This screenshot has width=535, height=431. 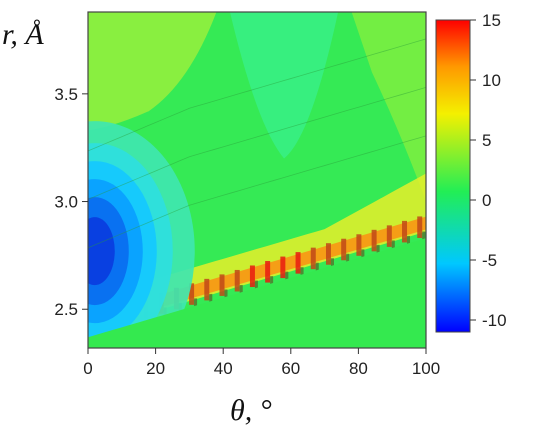 I want to click on colorbar-tick-label: -5, so click(x=489, y=260).